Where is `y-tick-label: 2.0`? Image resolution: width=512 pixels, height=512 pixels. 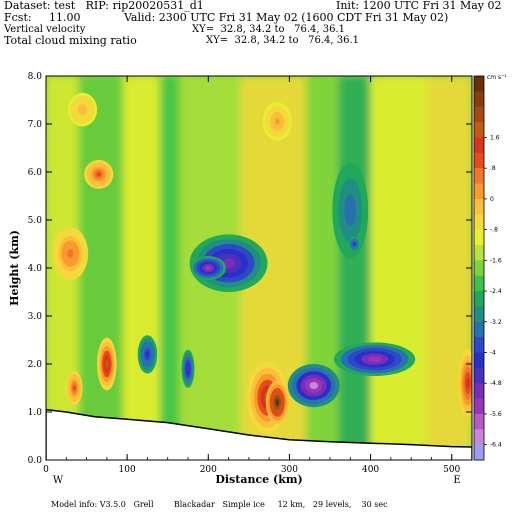
y-tick-label: 2.0 is located at coordinates (35, 365).